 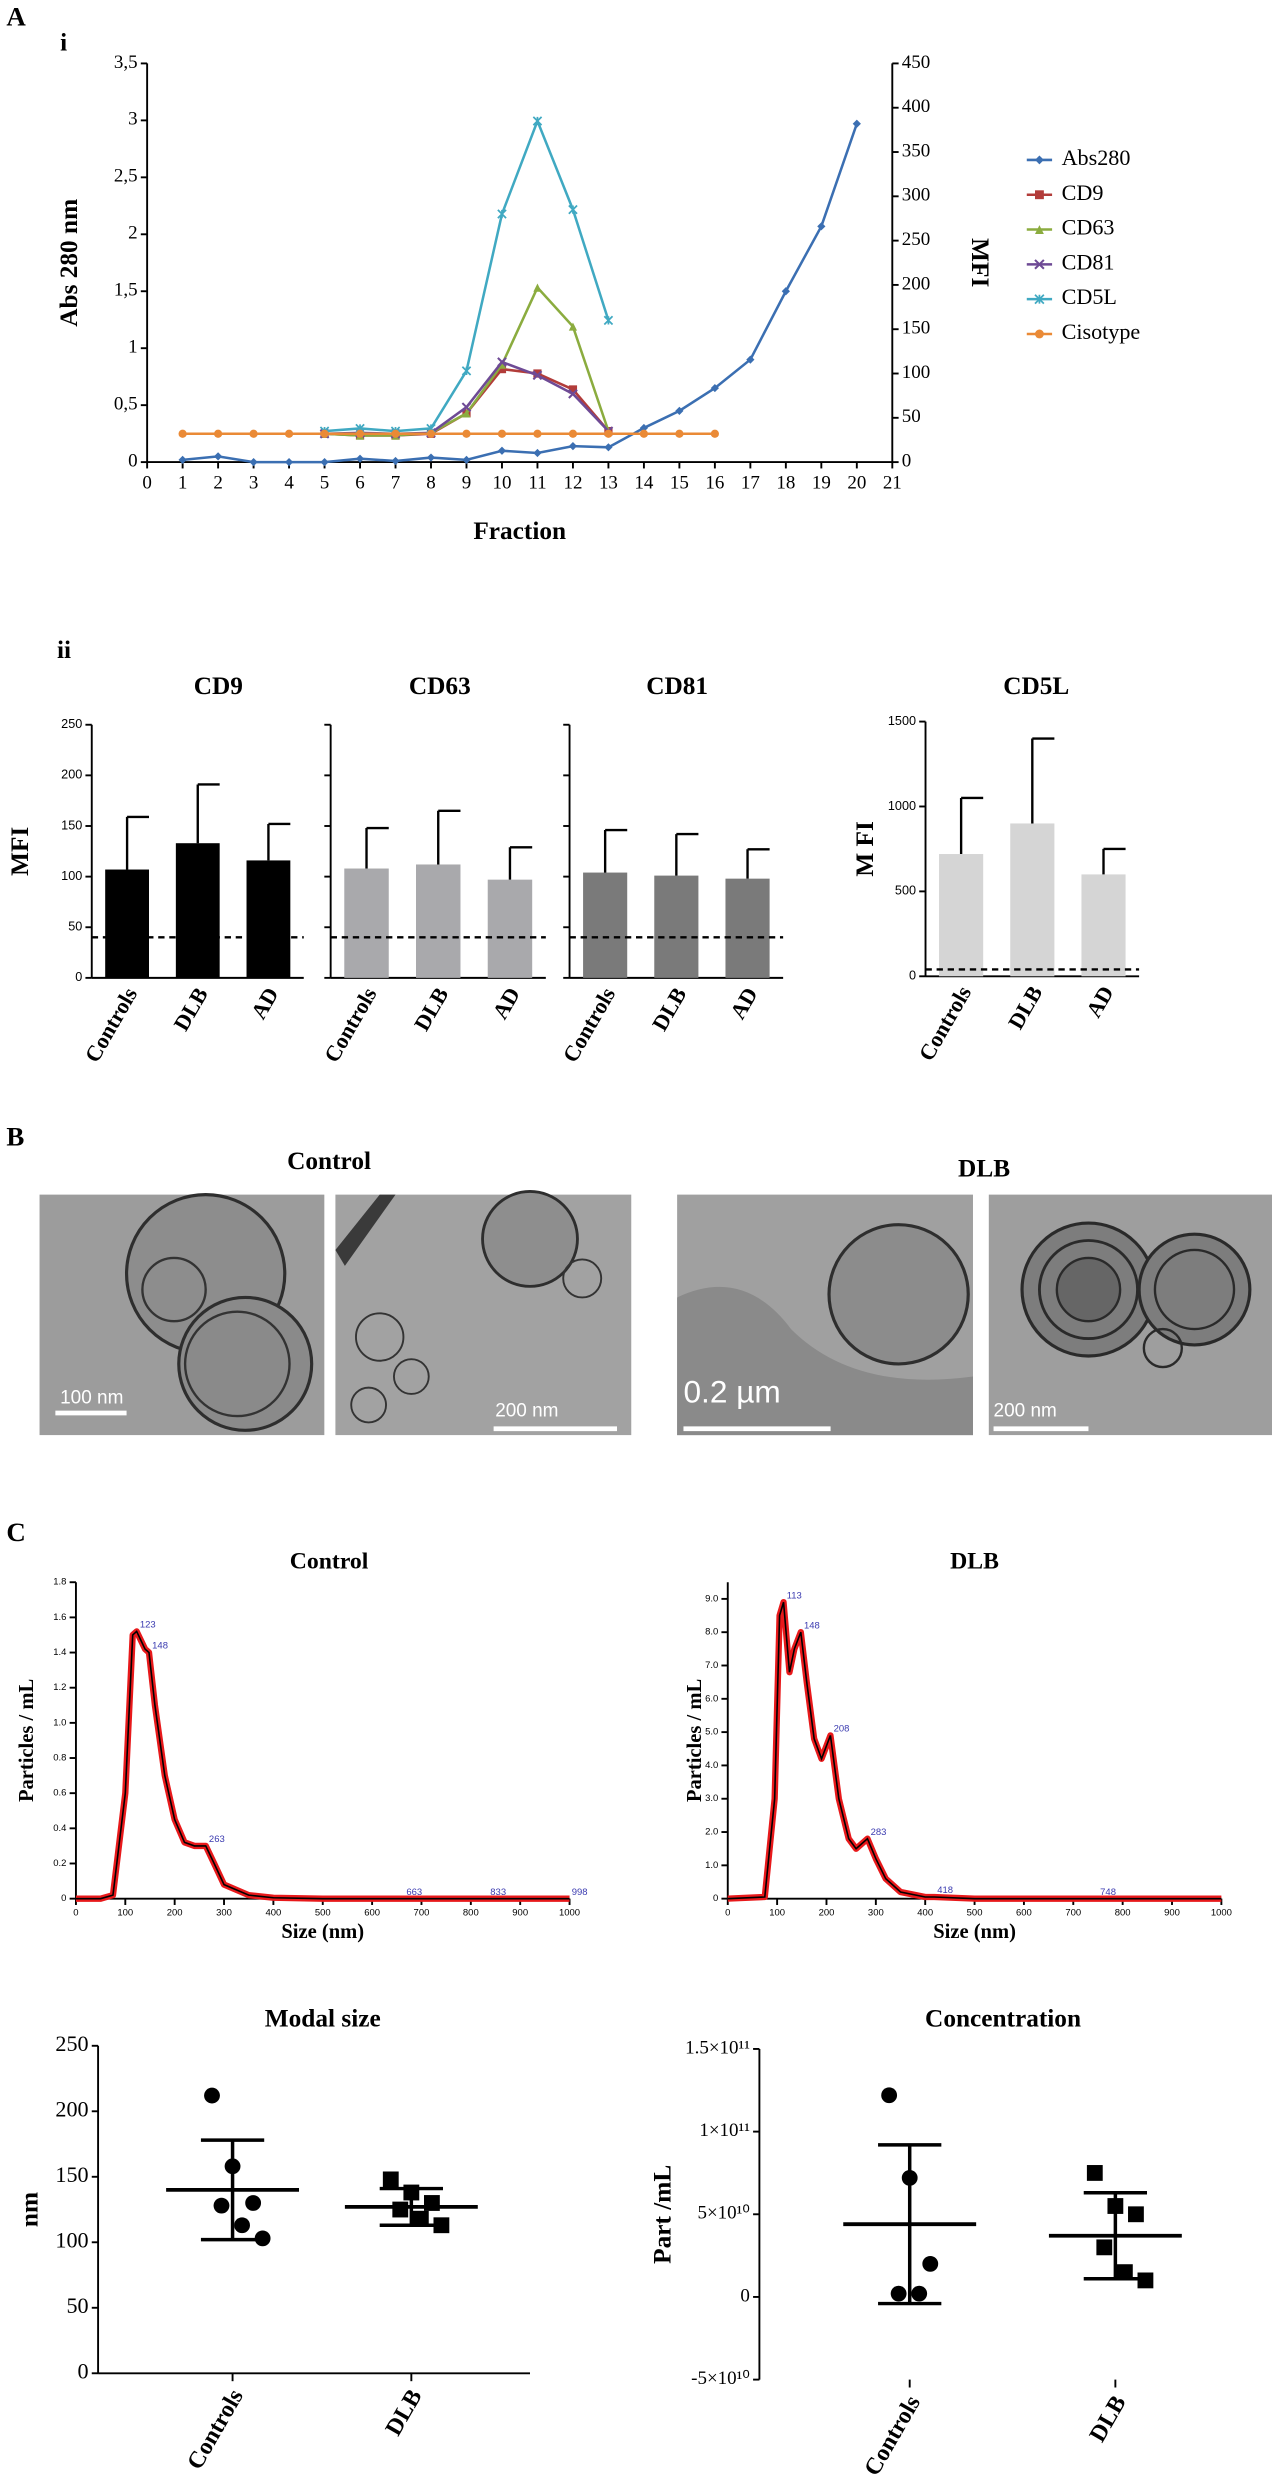 What do you see at coordinates (905, 891) in the screenshot?
I see `y-tick-label: 500` at bounding box center [905, 891].